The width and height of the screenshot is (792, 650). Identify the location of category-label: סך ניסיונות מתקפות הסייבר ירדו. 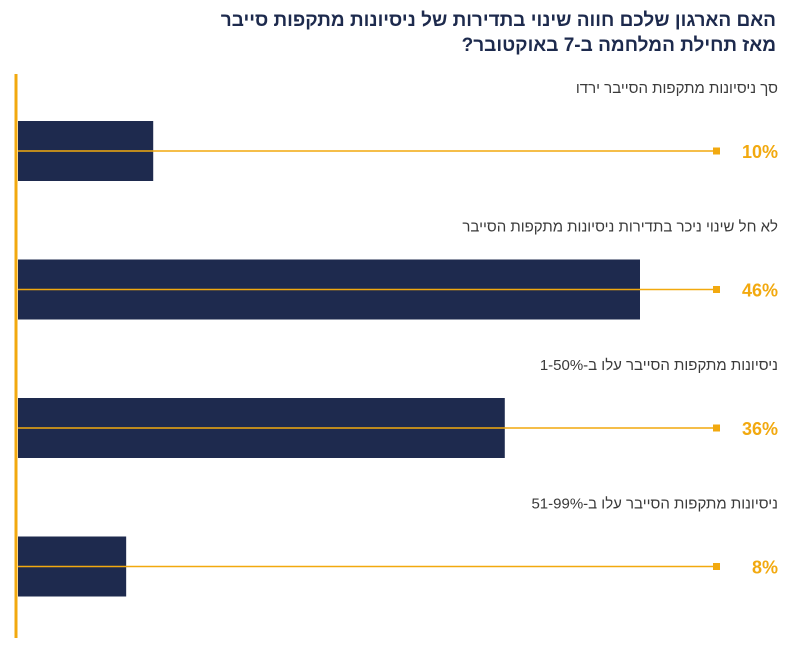
(677, 88).